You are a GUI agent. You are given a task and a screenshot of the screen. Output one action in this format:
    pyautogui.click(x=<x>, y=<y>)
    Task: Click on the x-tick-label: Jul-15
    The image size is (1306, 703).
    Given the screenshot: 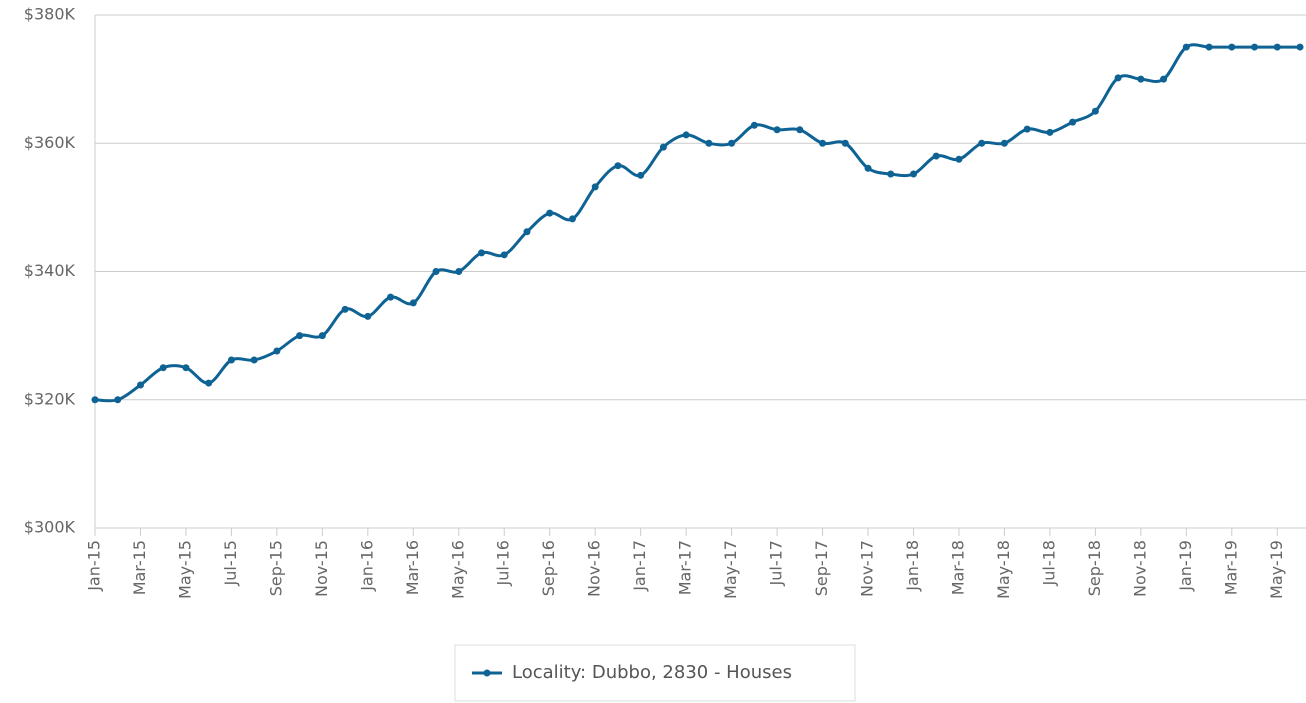 What is the action you would take?
    pyautogui.click(x=230, y=563)
    